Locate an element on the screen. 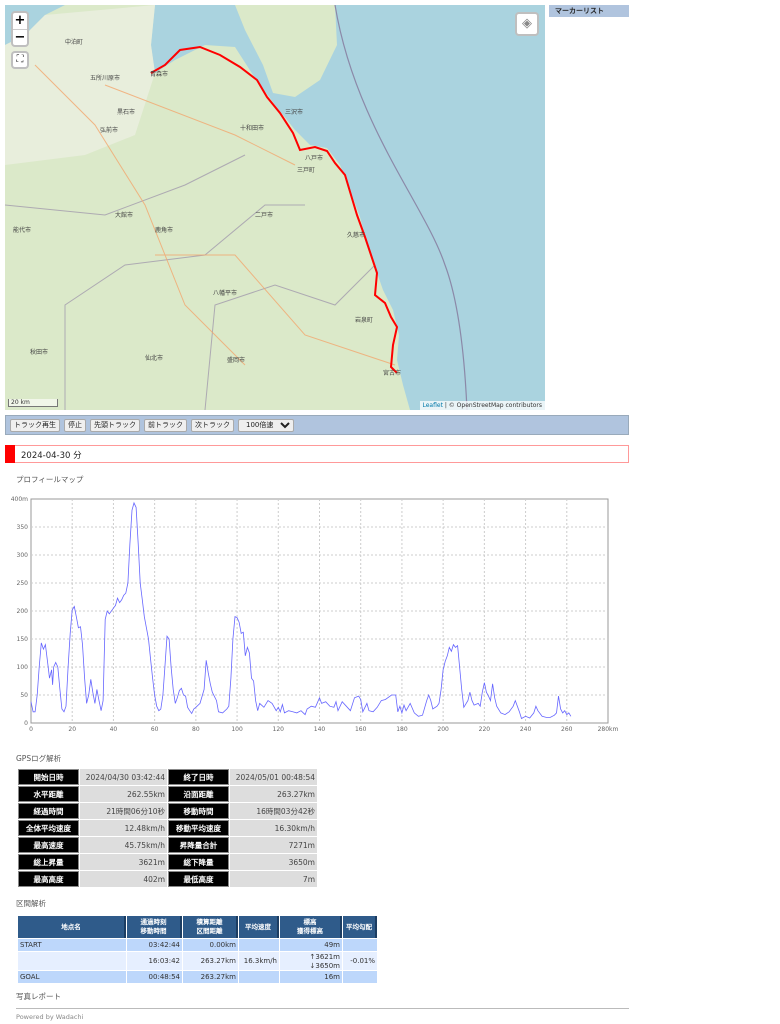 This screenshot has width=780, height=1024. stat-value: 16時間03分42秒 is located at coordinates (273, 811).